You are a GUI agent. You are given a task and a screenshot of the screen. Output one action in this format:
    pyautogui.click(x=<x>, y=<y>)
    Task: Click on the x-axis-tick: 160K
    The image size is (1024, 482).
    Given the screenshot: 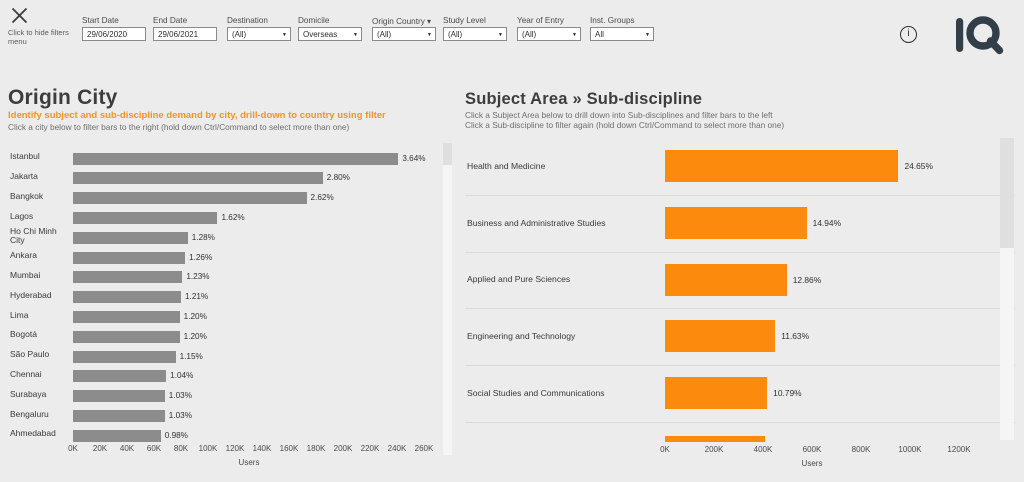 What is the action you would take?
    pyautogui.click(x=289, y=448)
    